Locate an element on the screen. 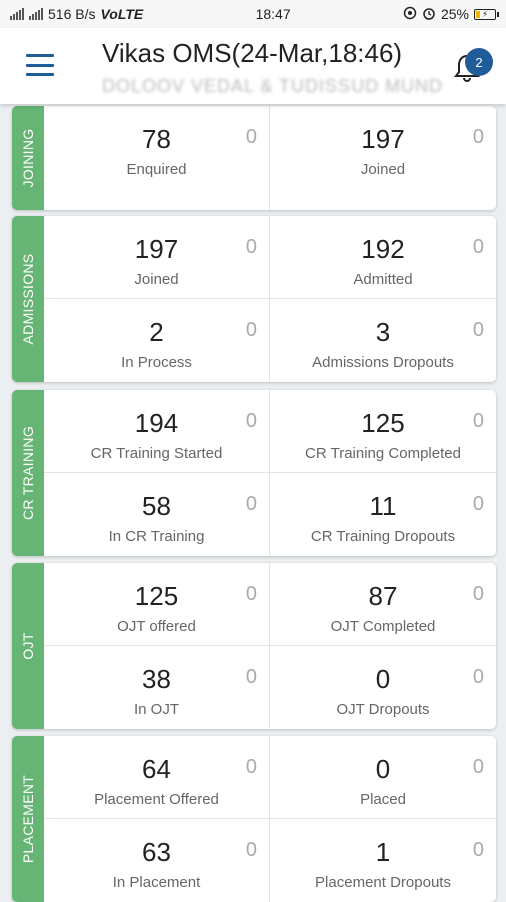 Image resolution: width=506 pixels, height=902 pixels. section-tab: CR TRAINING is located at coordinates (28, 473).